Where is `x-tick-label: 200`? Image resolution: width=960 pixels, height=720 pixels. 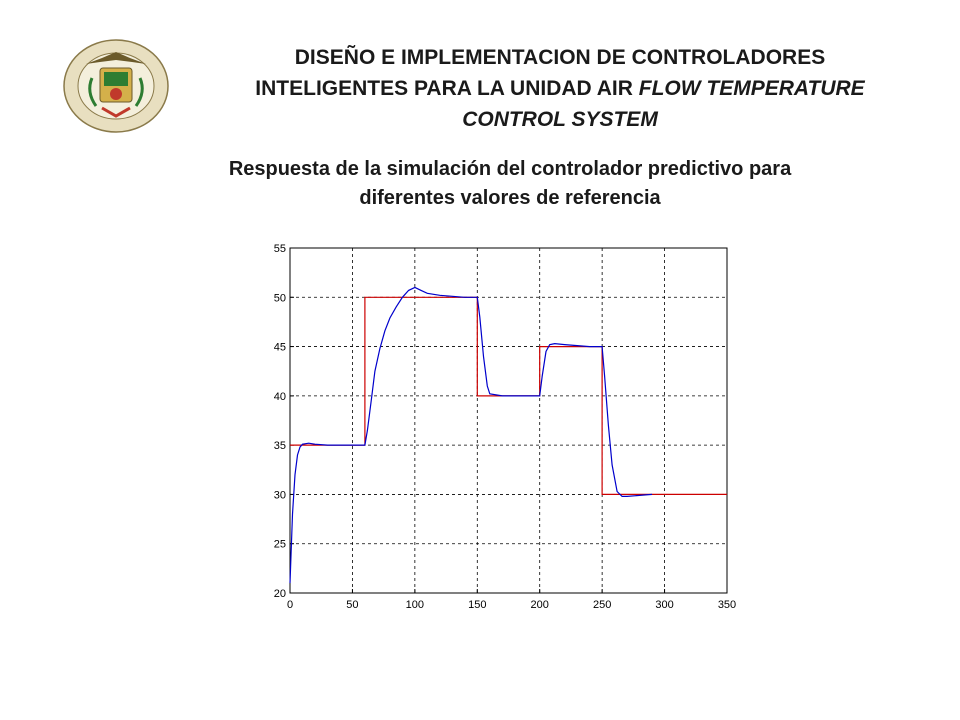
x-tick-label: 200 is located at coordinates (540, 605).